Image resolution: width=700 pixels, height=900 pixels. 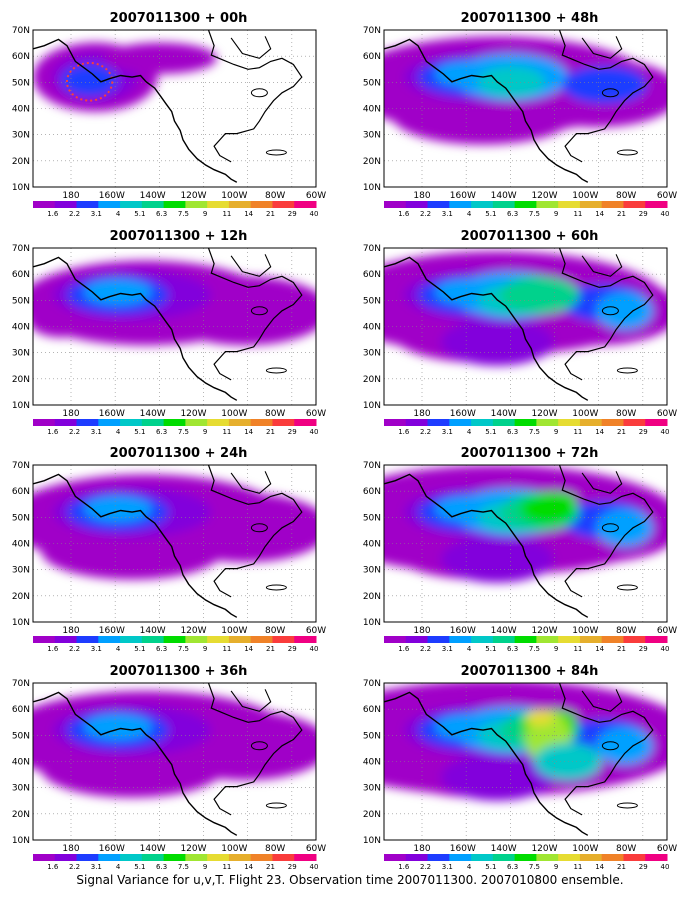 What do you see at coordinates (490, 432) in the screenshot?
I see `colorbar-label: 5.1` at bounding box center [490, 432].